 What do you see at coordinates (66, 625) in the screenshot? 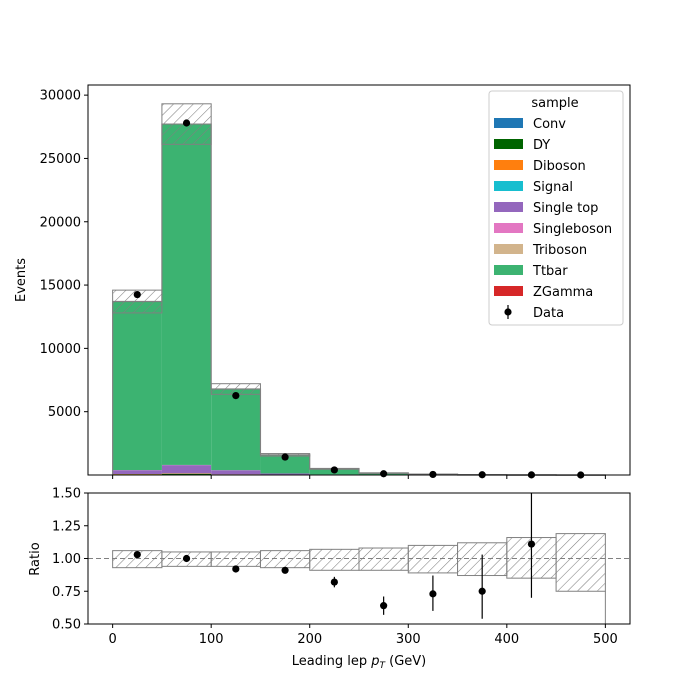
I see `ratio-ytick-label-0: 0.50` at bounding box center [66, 625].